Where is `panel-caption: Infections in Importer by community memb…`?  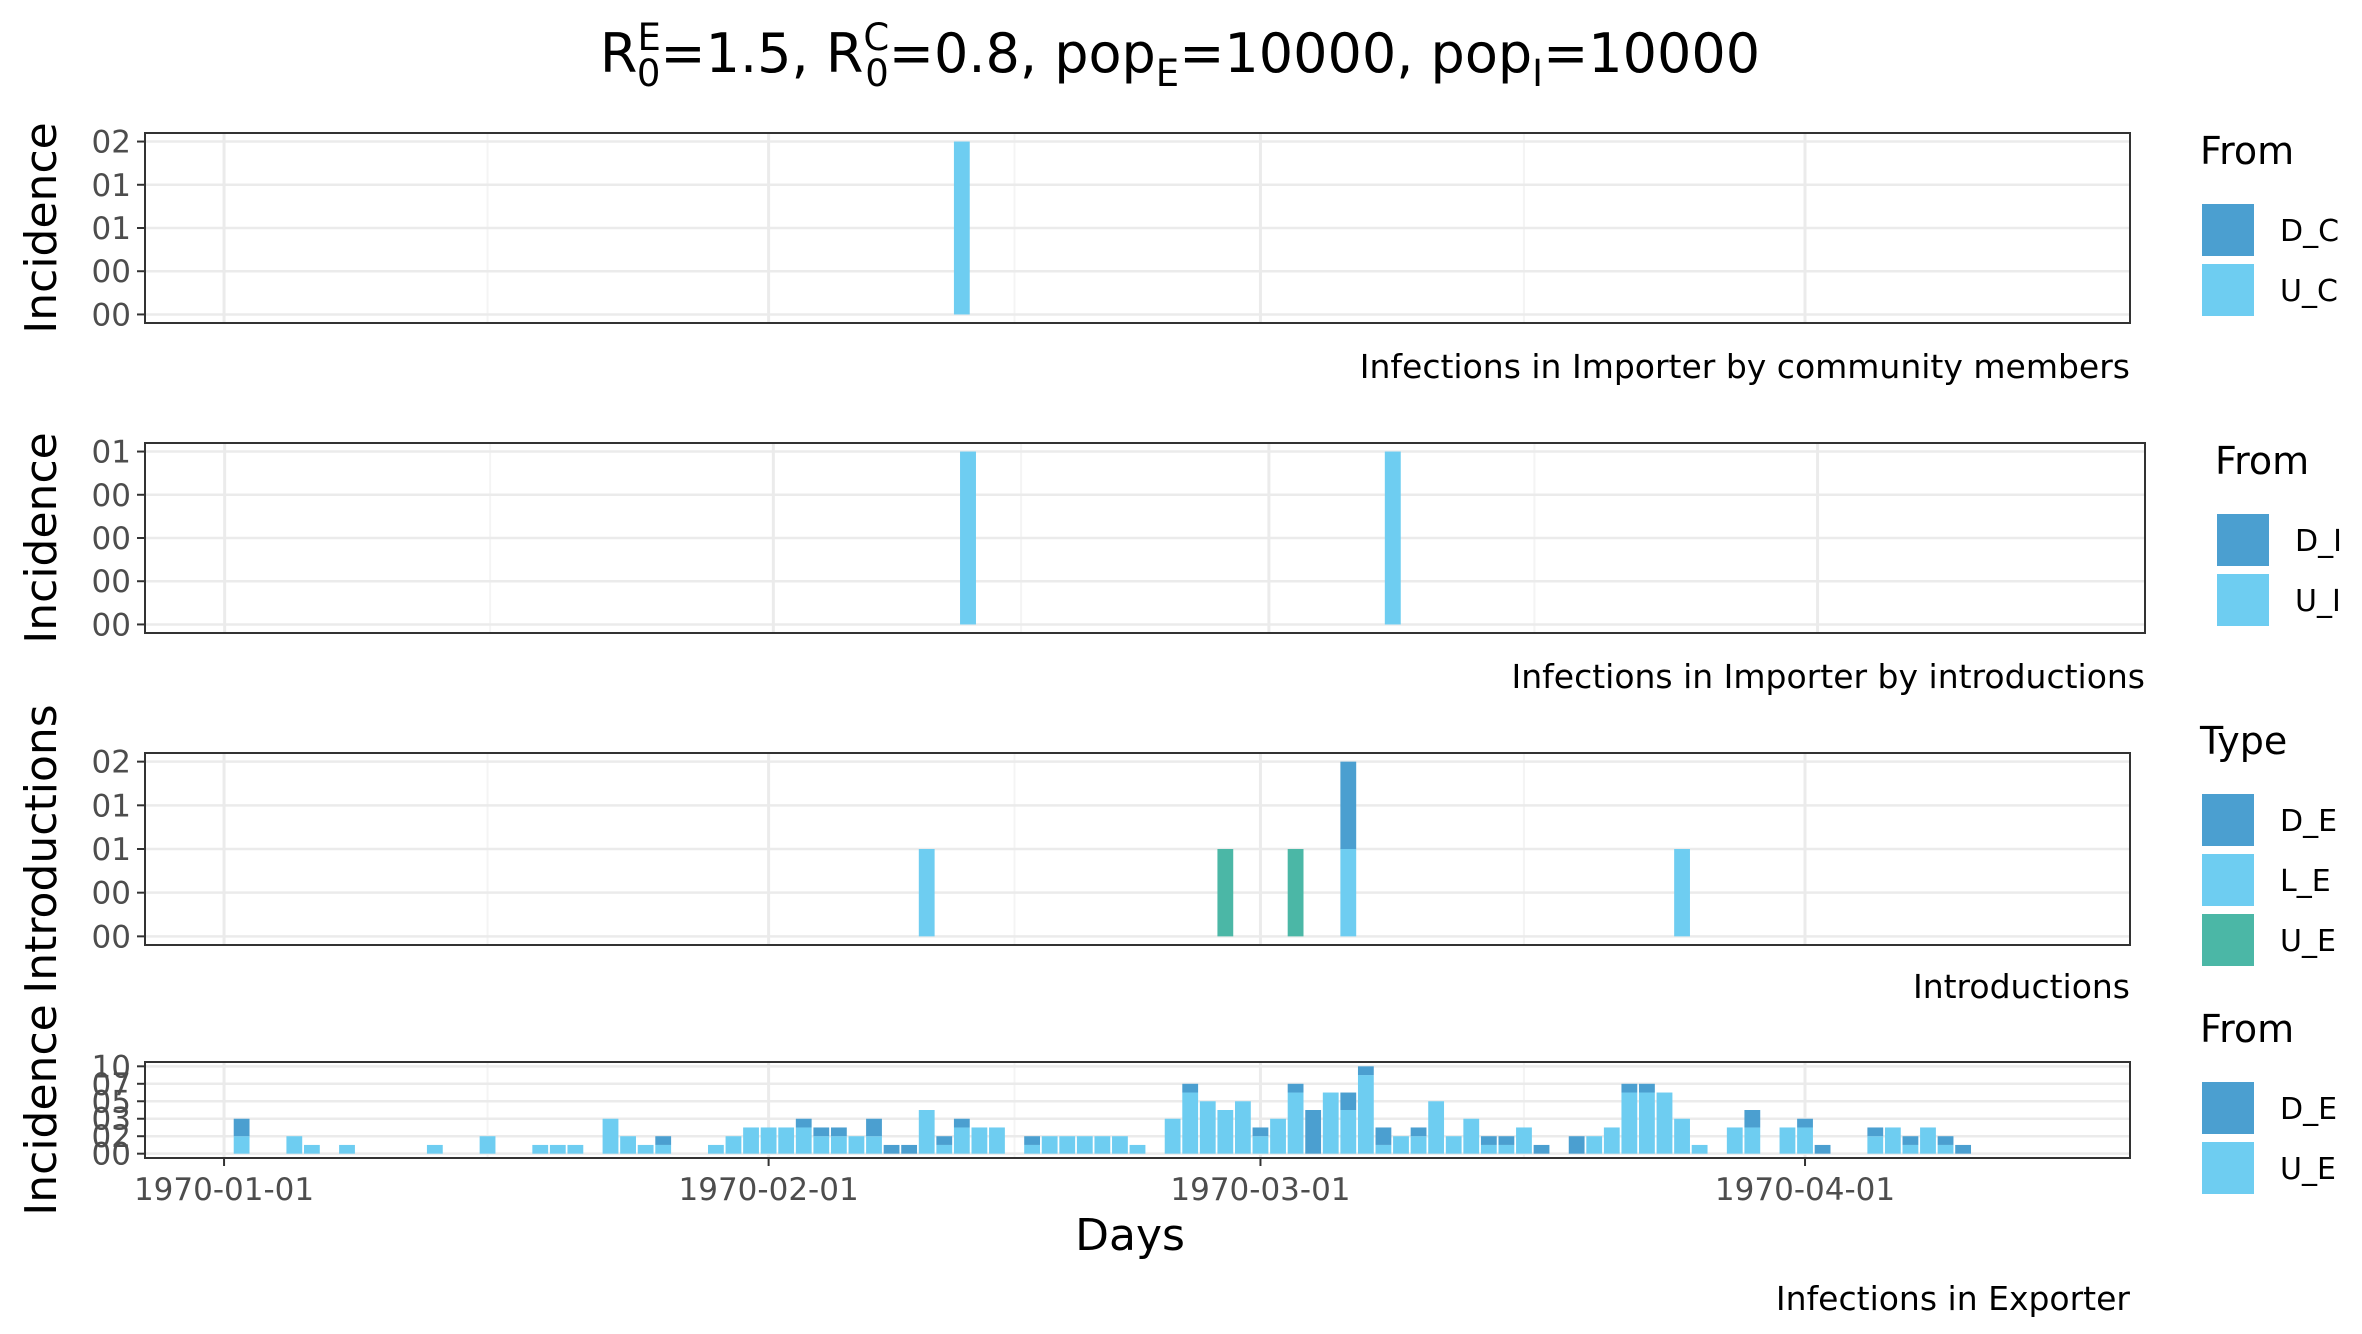
panel-caption: Infections in Importer by community memb… is located at coordinates (1745, 366).